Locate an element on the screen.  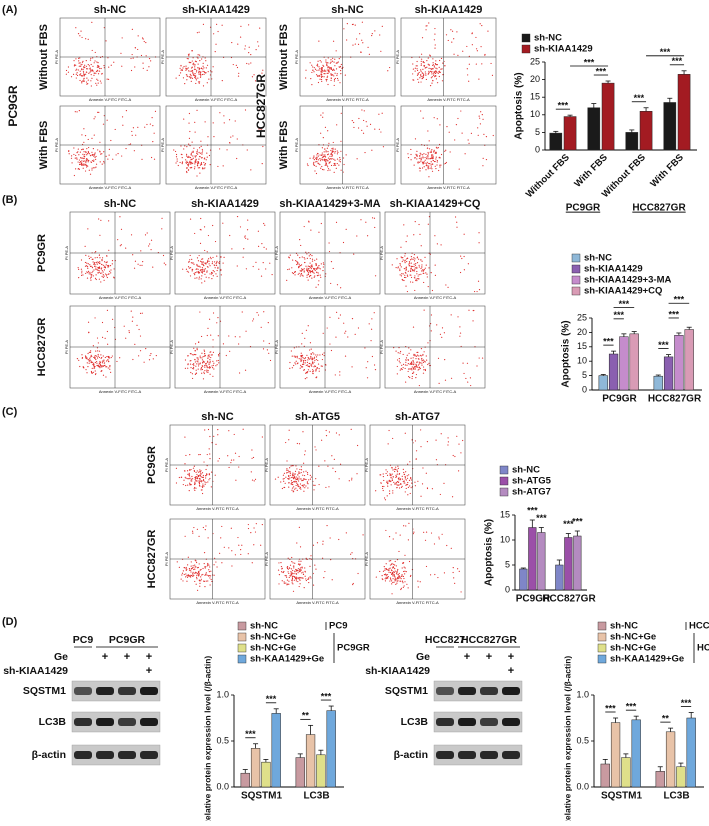
flow-y-axis-label: PI PE-A is located at coordinates (56, 57).